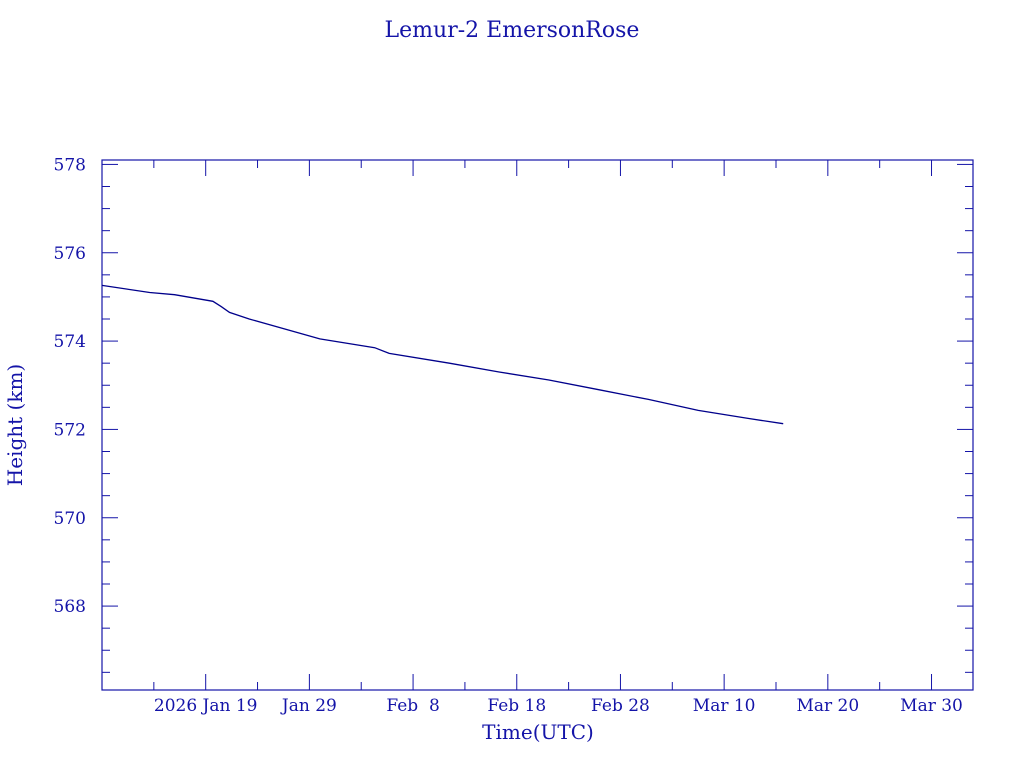  Describe the element at coordinates (538, 732) in the screenshot. I see `x-axis-label: Time(UTC)` at that location.